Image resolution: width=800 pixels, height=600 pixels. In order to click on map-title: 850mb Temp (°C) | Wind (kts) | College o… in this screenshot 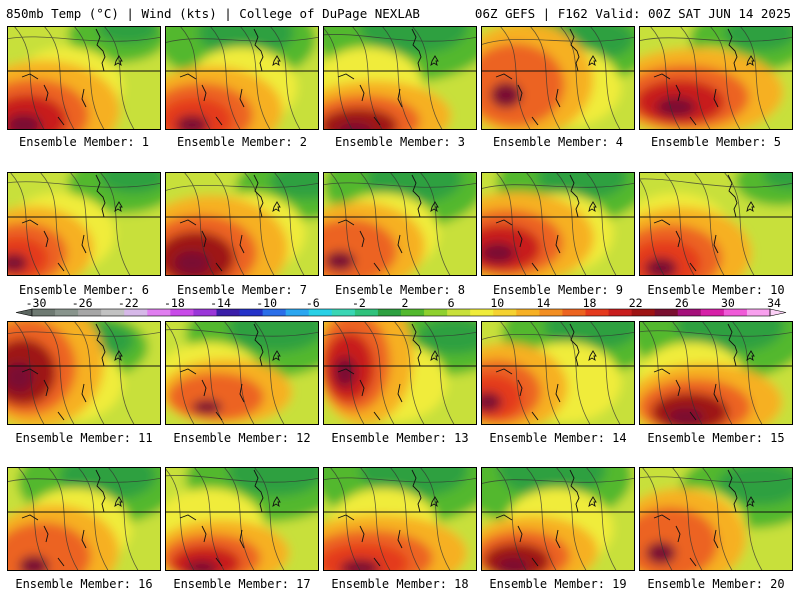, I will do `click(213, 13)`.